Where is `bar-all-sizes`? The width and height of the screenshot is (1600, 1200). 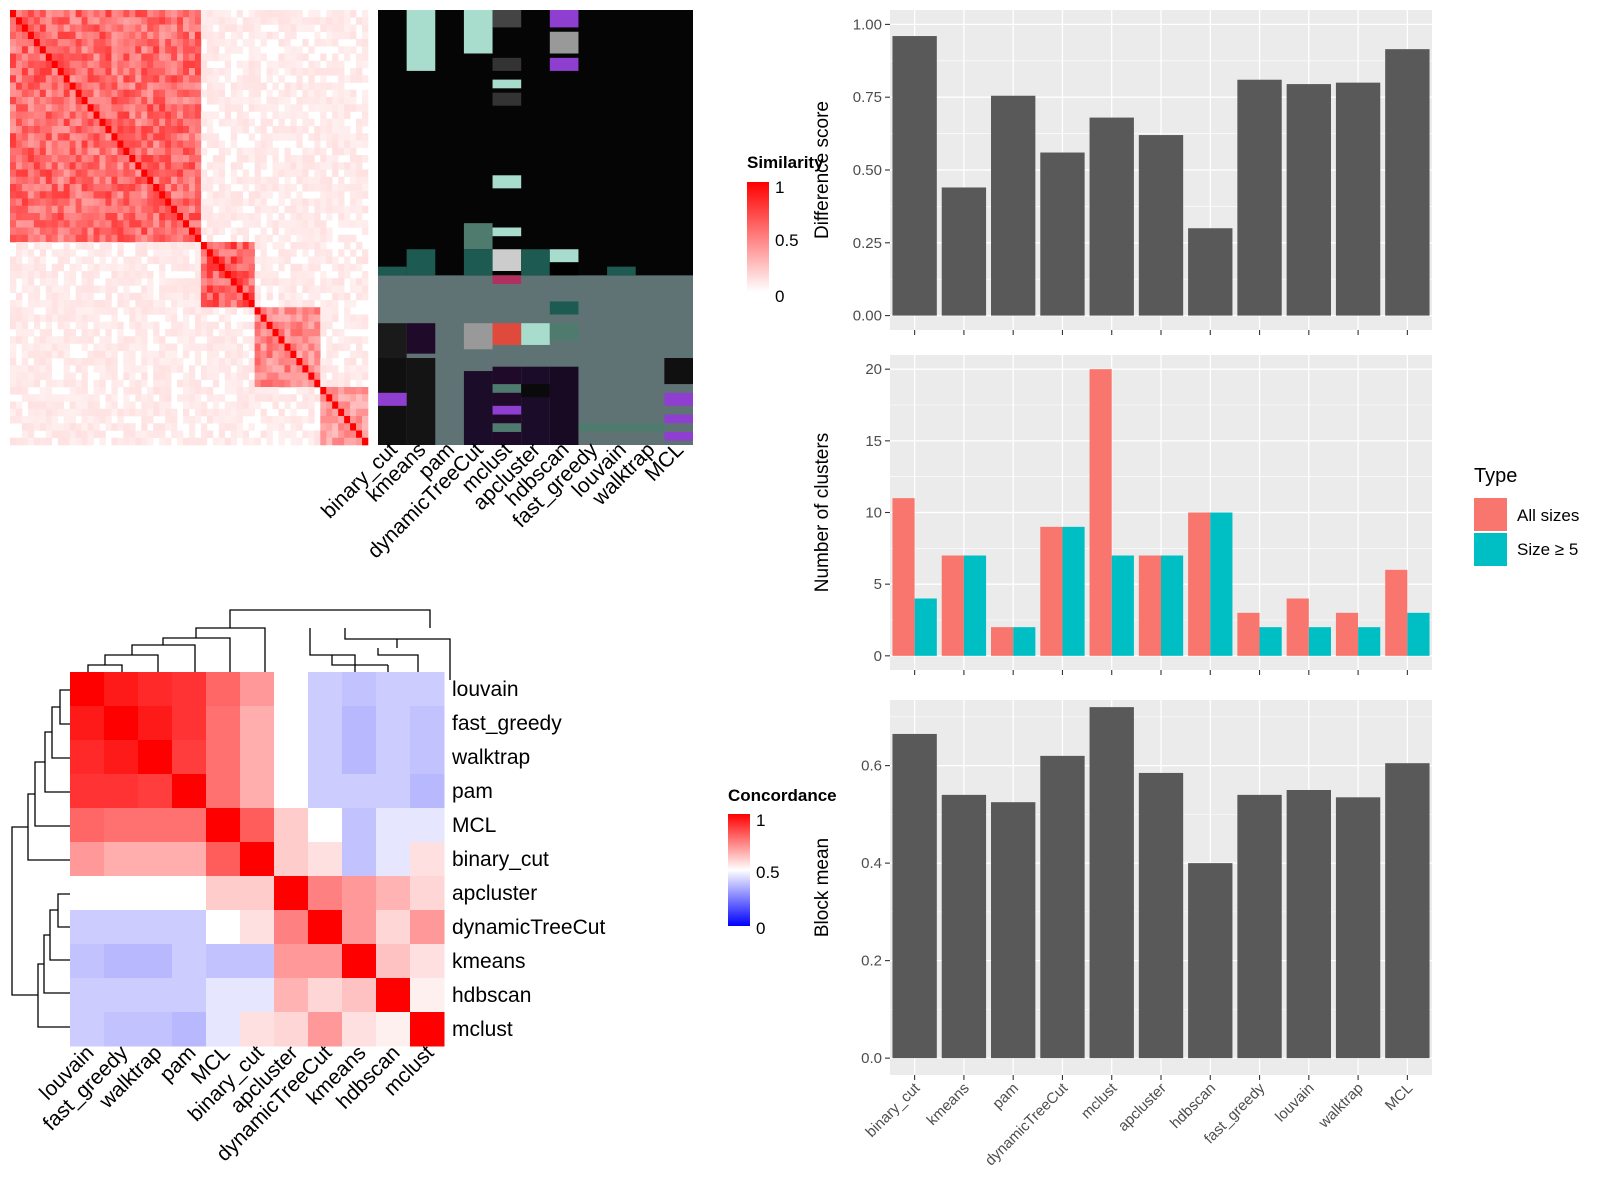
bar-all-sizes is located at coordinates (1199, 584).